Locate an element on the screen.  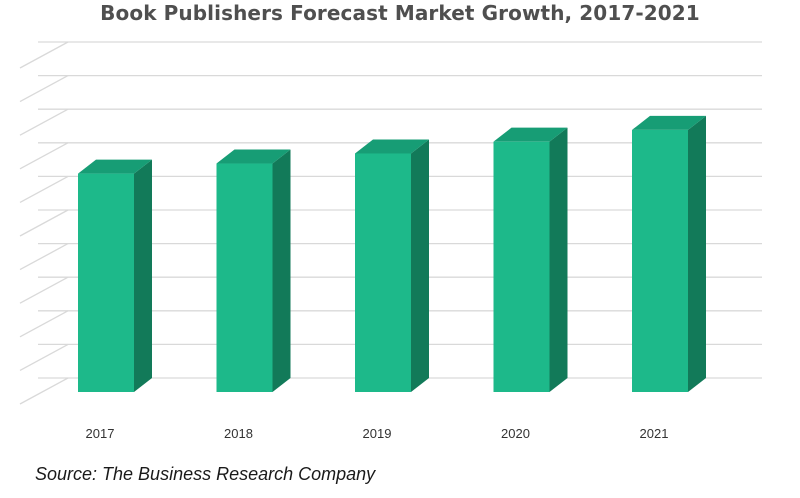
bar-2017 is located at coordinates (115, 275).